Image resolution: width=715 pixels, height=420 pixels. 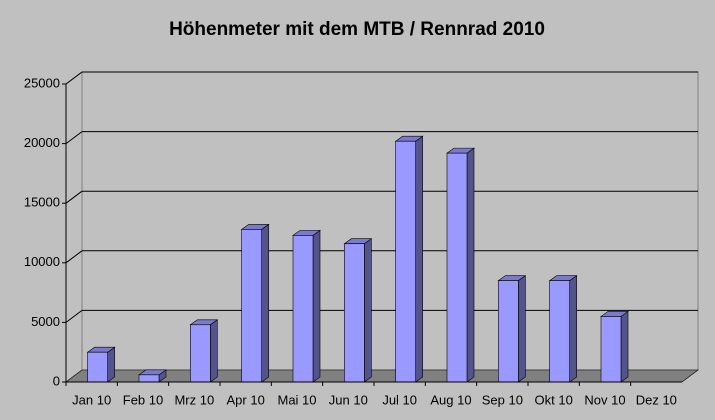 I want to click on x-tick-label: Feb 10, so click(x=143, y=399).